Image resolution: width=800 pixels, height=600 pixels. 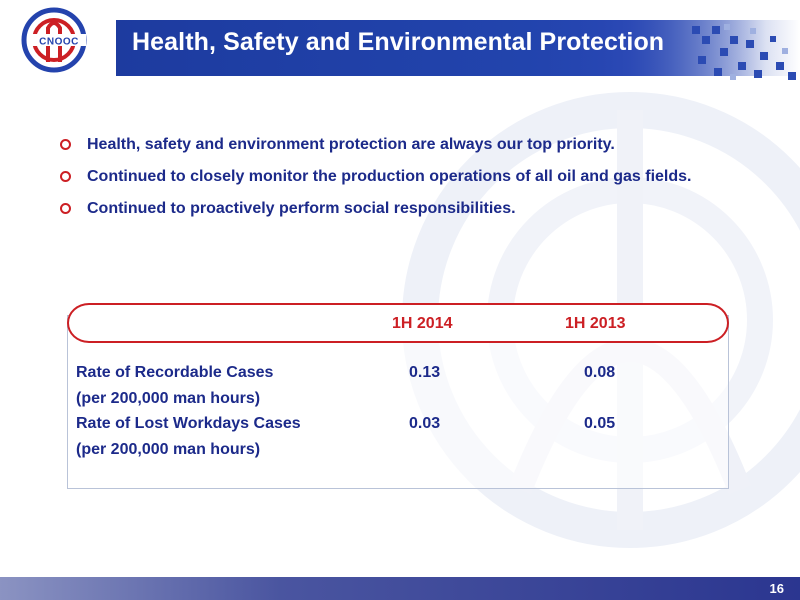 What do you see at coordinates (422, 323) in the screenshot?
I see `column-header-1h-2014: 1H 2014` at bounding box center [422, 323].